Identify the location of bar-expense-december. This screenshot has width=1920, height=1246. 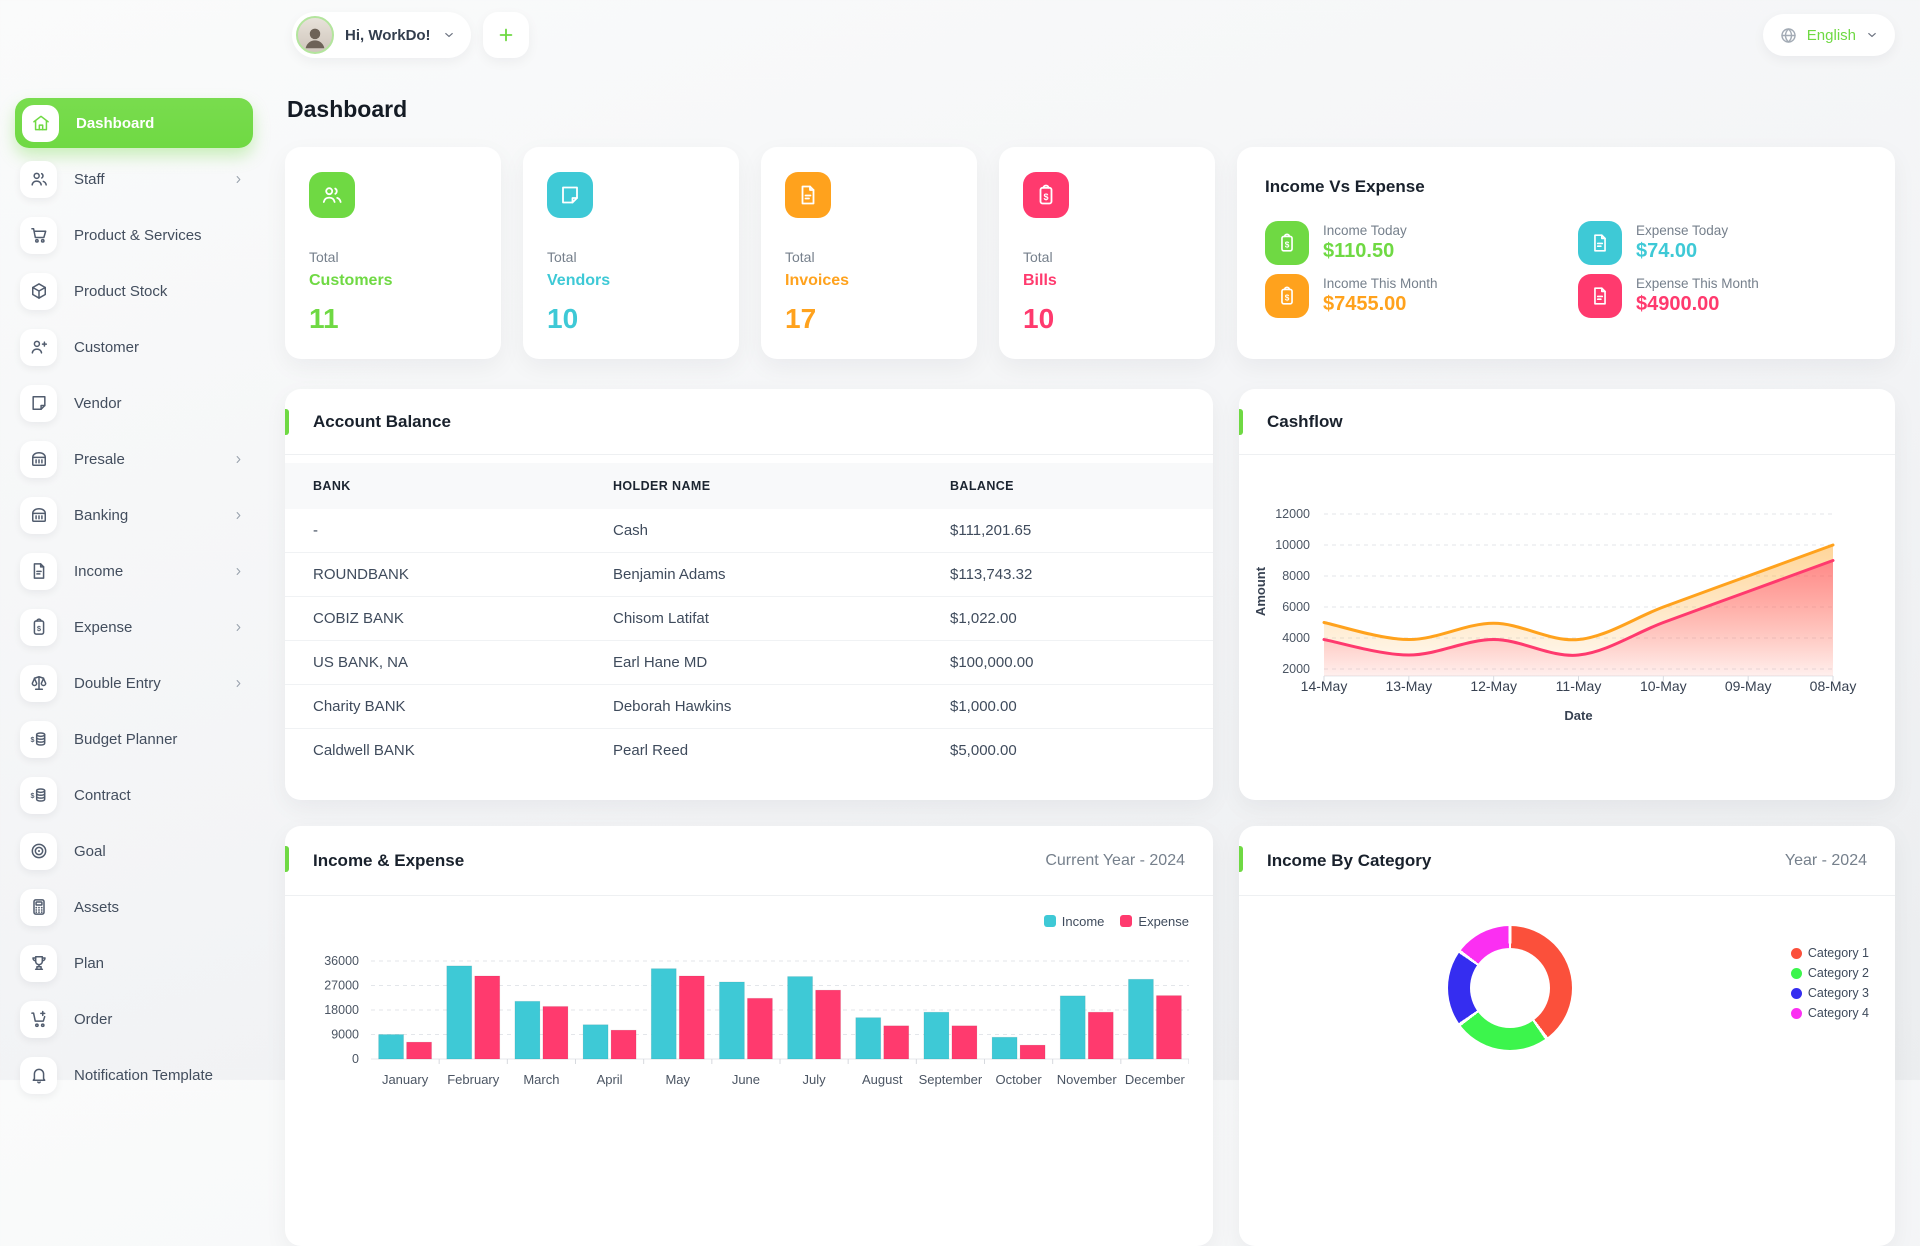
(1168, 1027).